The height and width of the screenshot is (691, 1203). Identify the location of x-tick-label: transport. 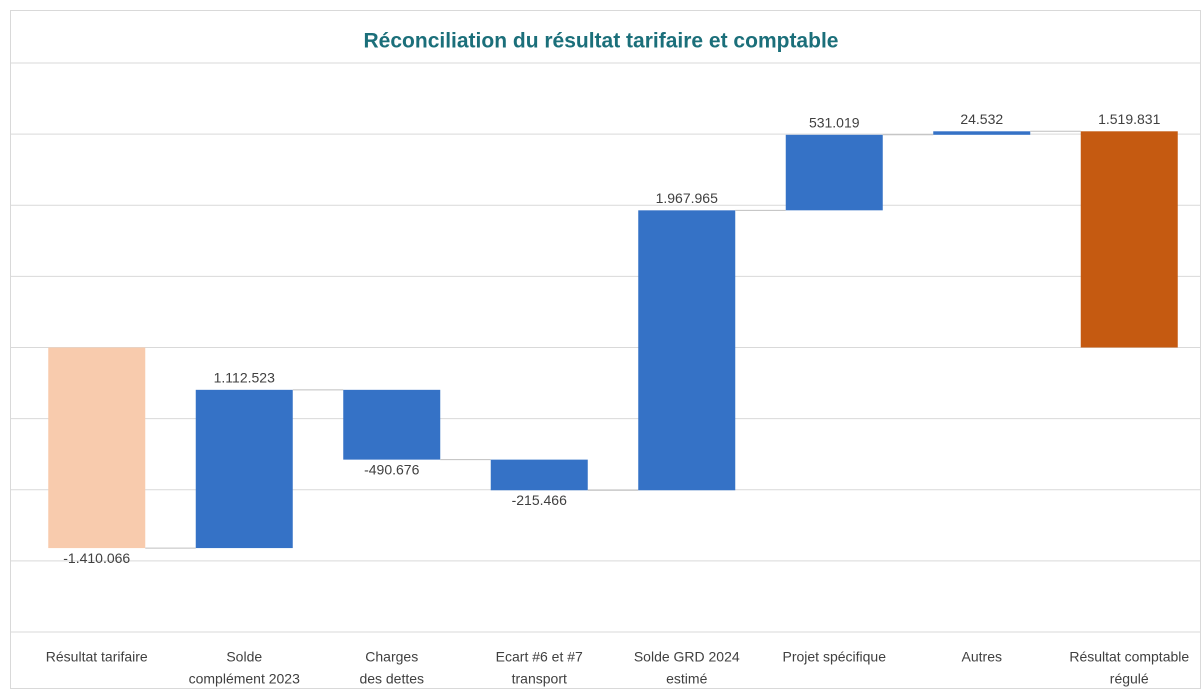
(539, 679).